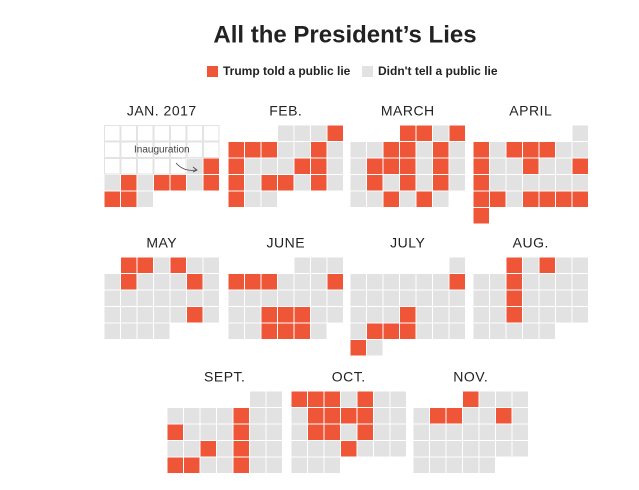 The width and height of the screenshot is (639, 490). Describe the element at coordinates (212, 71) in the screenshot. I see `legend-swatch` at that location.